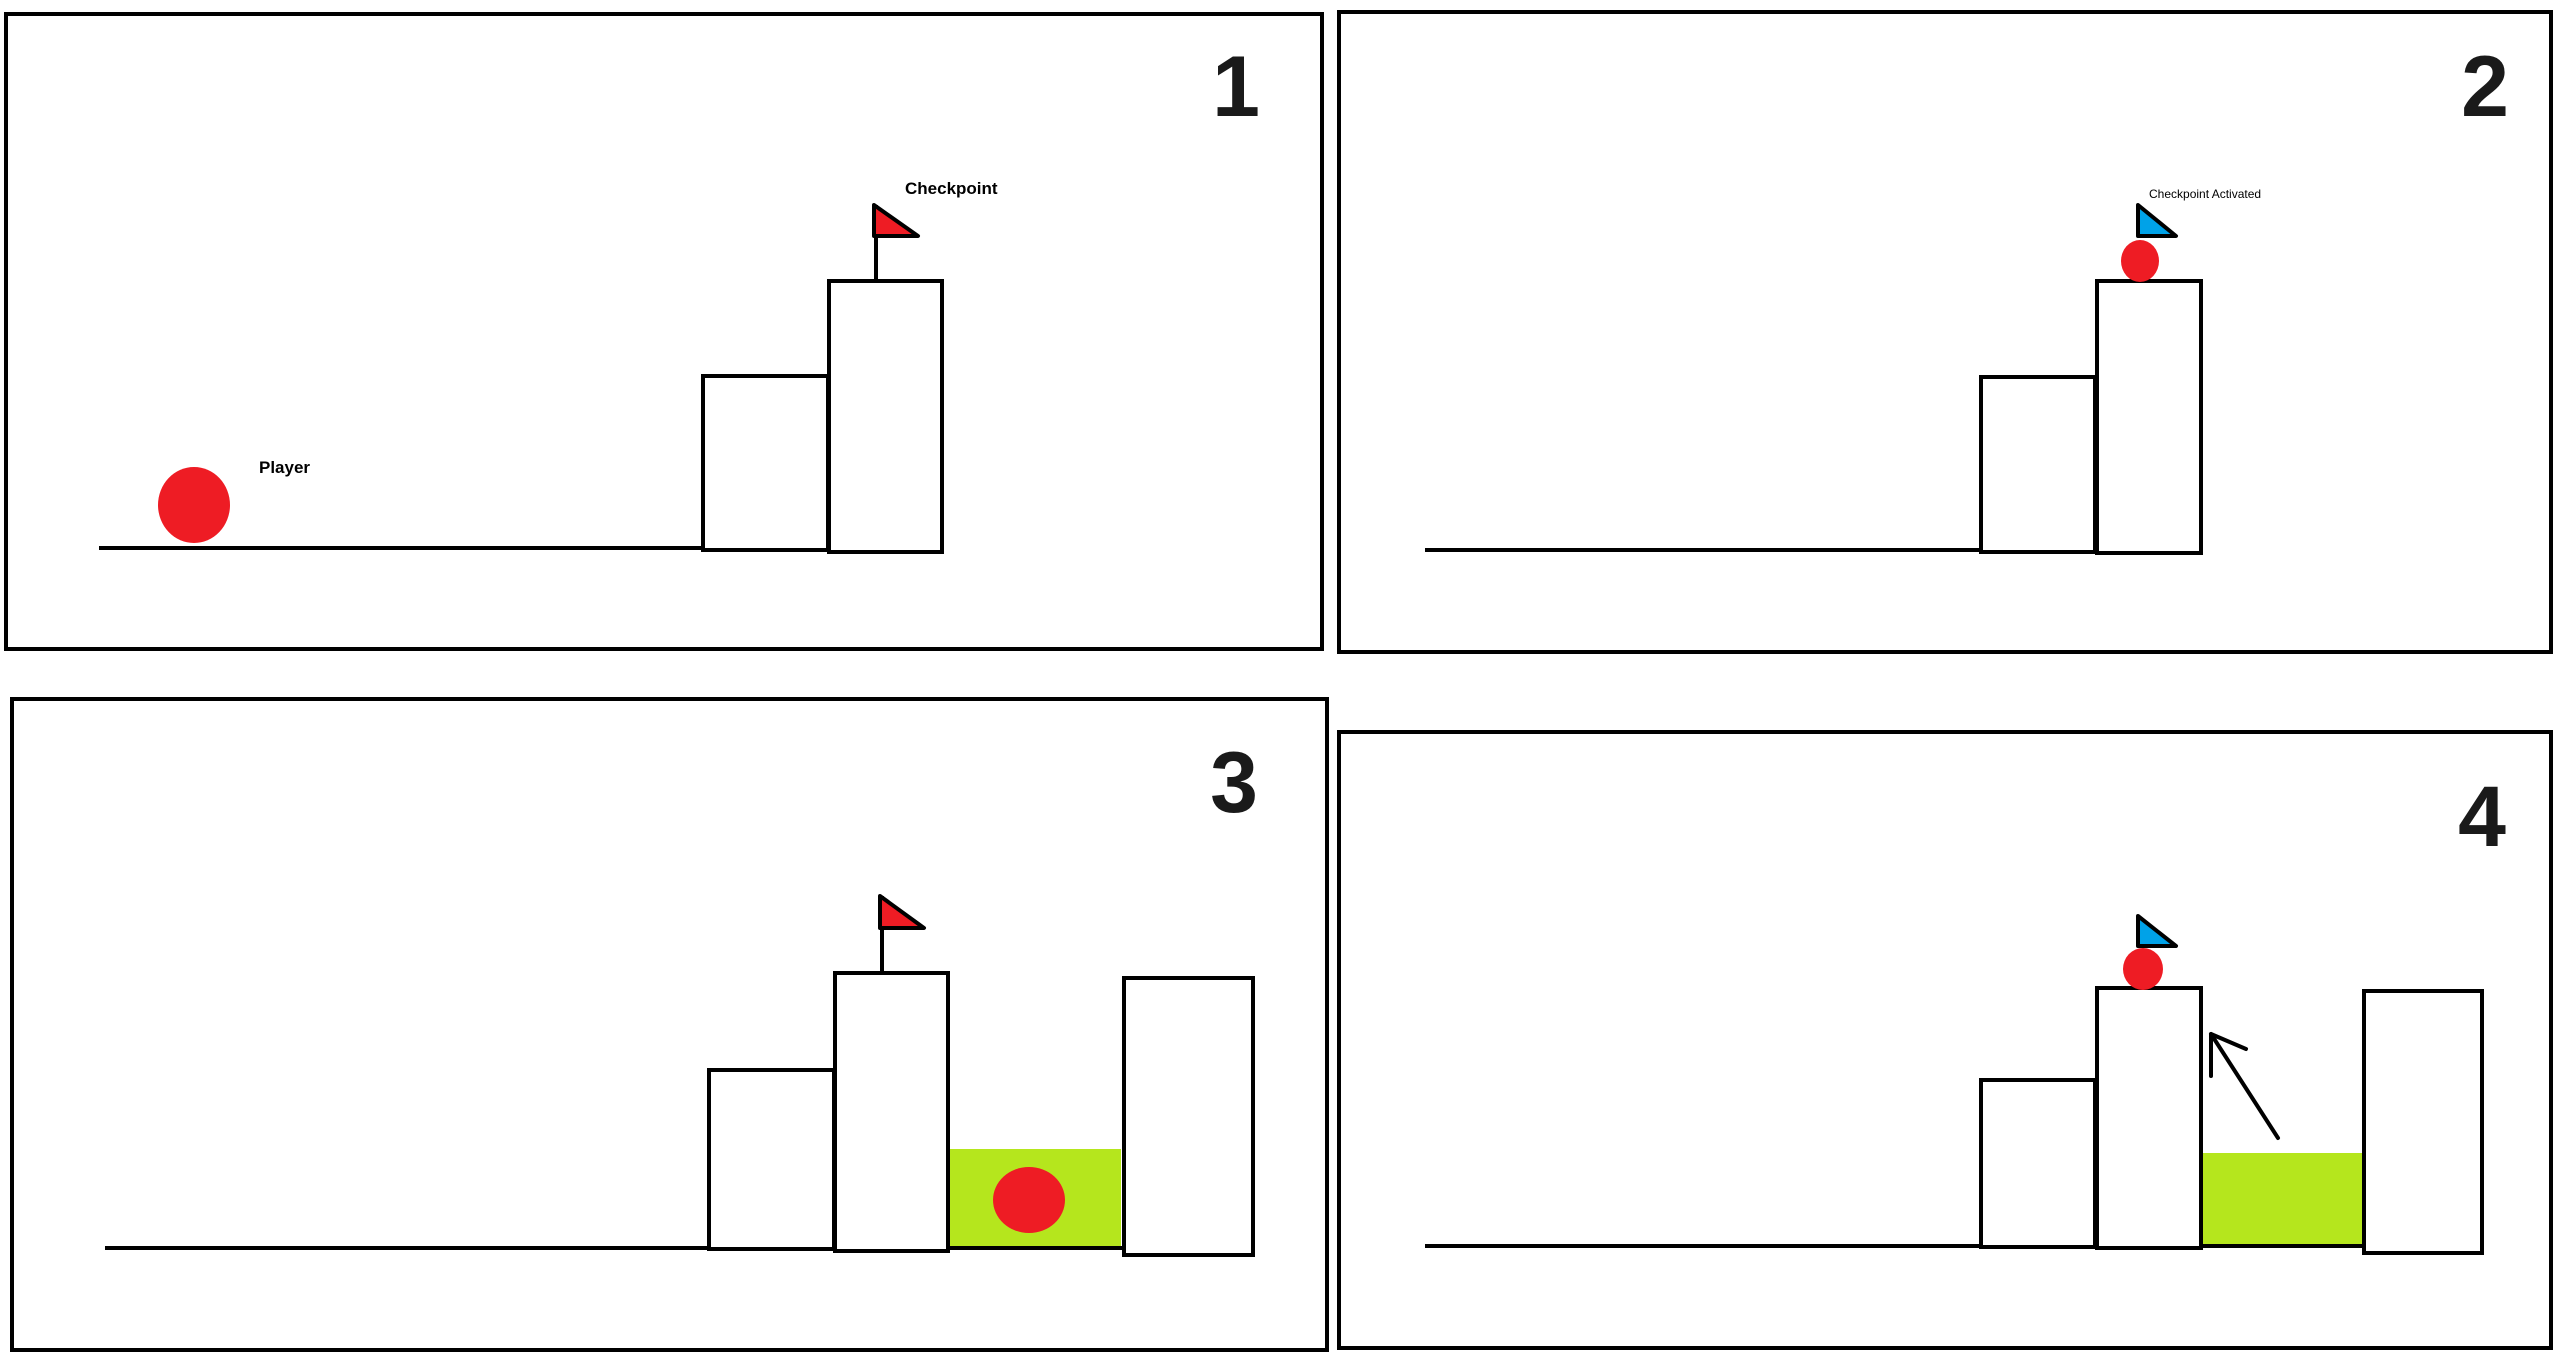 The width and height of the screenshot is (2559, 1361). What do you see at coordinates (765, 463) in the screenshot?
I see `panel-1-low-block` at bounding box center [765, 463].